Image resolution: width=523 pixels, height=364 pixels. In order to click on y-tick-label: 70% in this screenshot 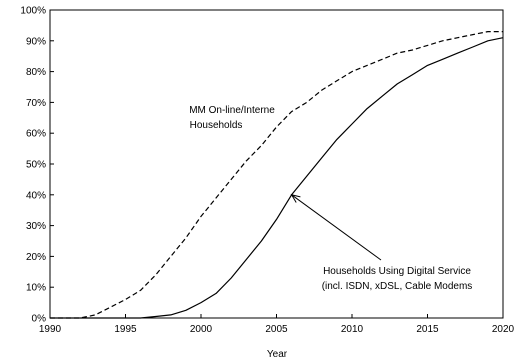, I will do `click(36, 103)`.